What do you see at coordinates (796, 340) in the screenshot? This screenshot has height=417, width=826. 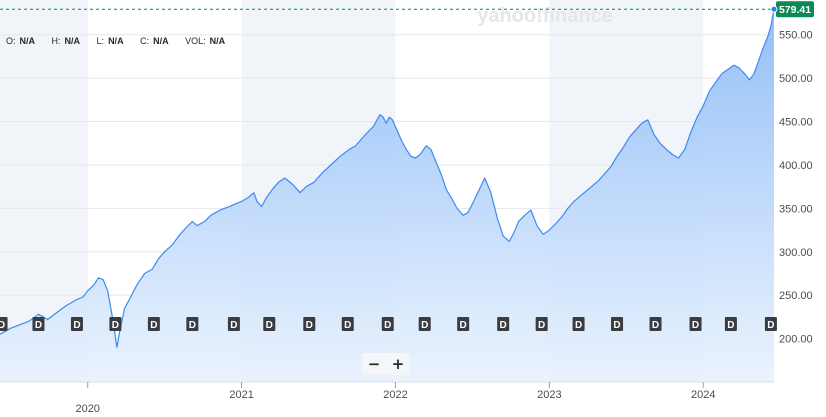 I see `y-tick-label: 200.00` at bounding box center [796, 340].